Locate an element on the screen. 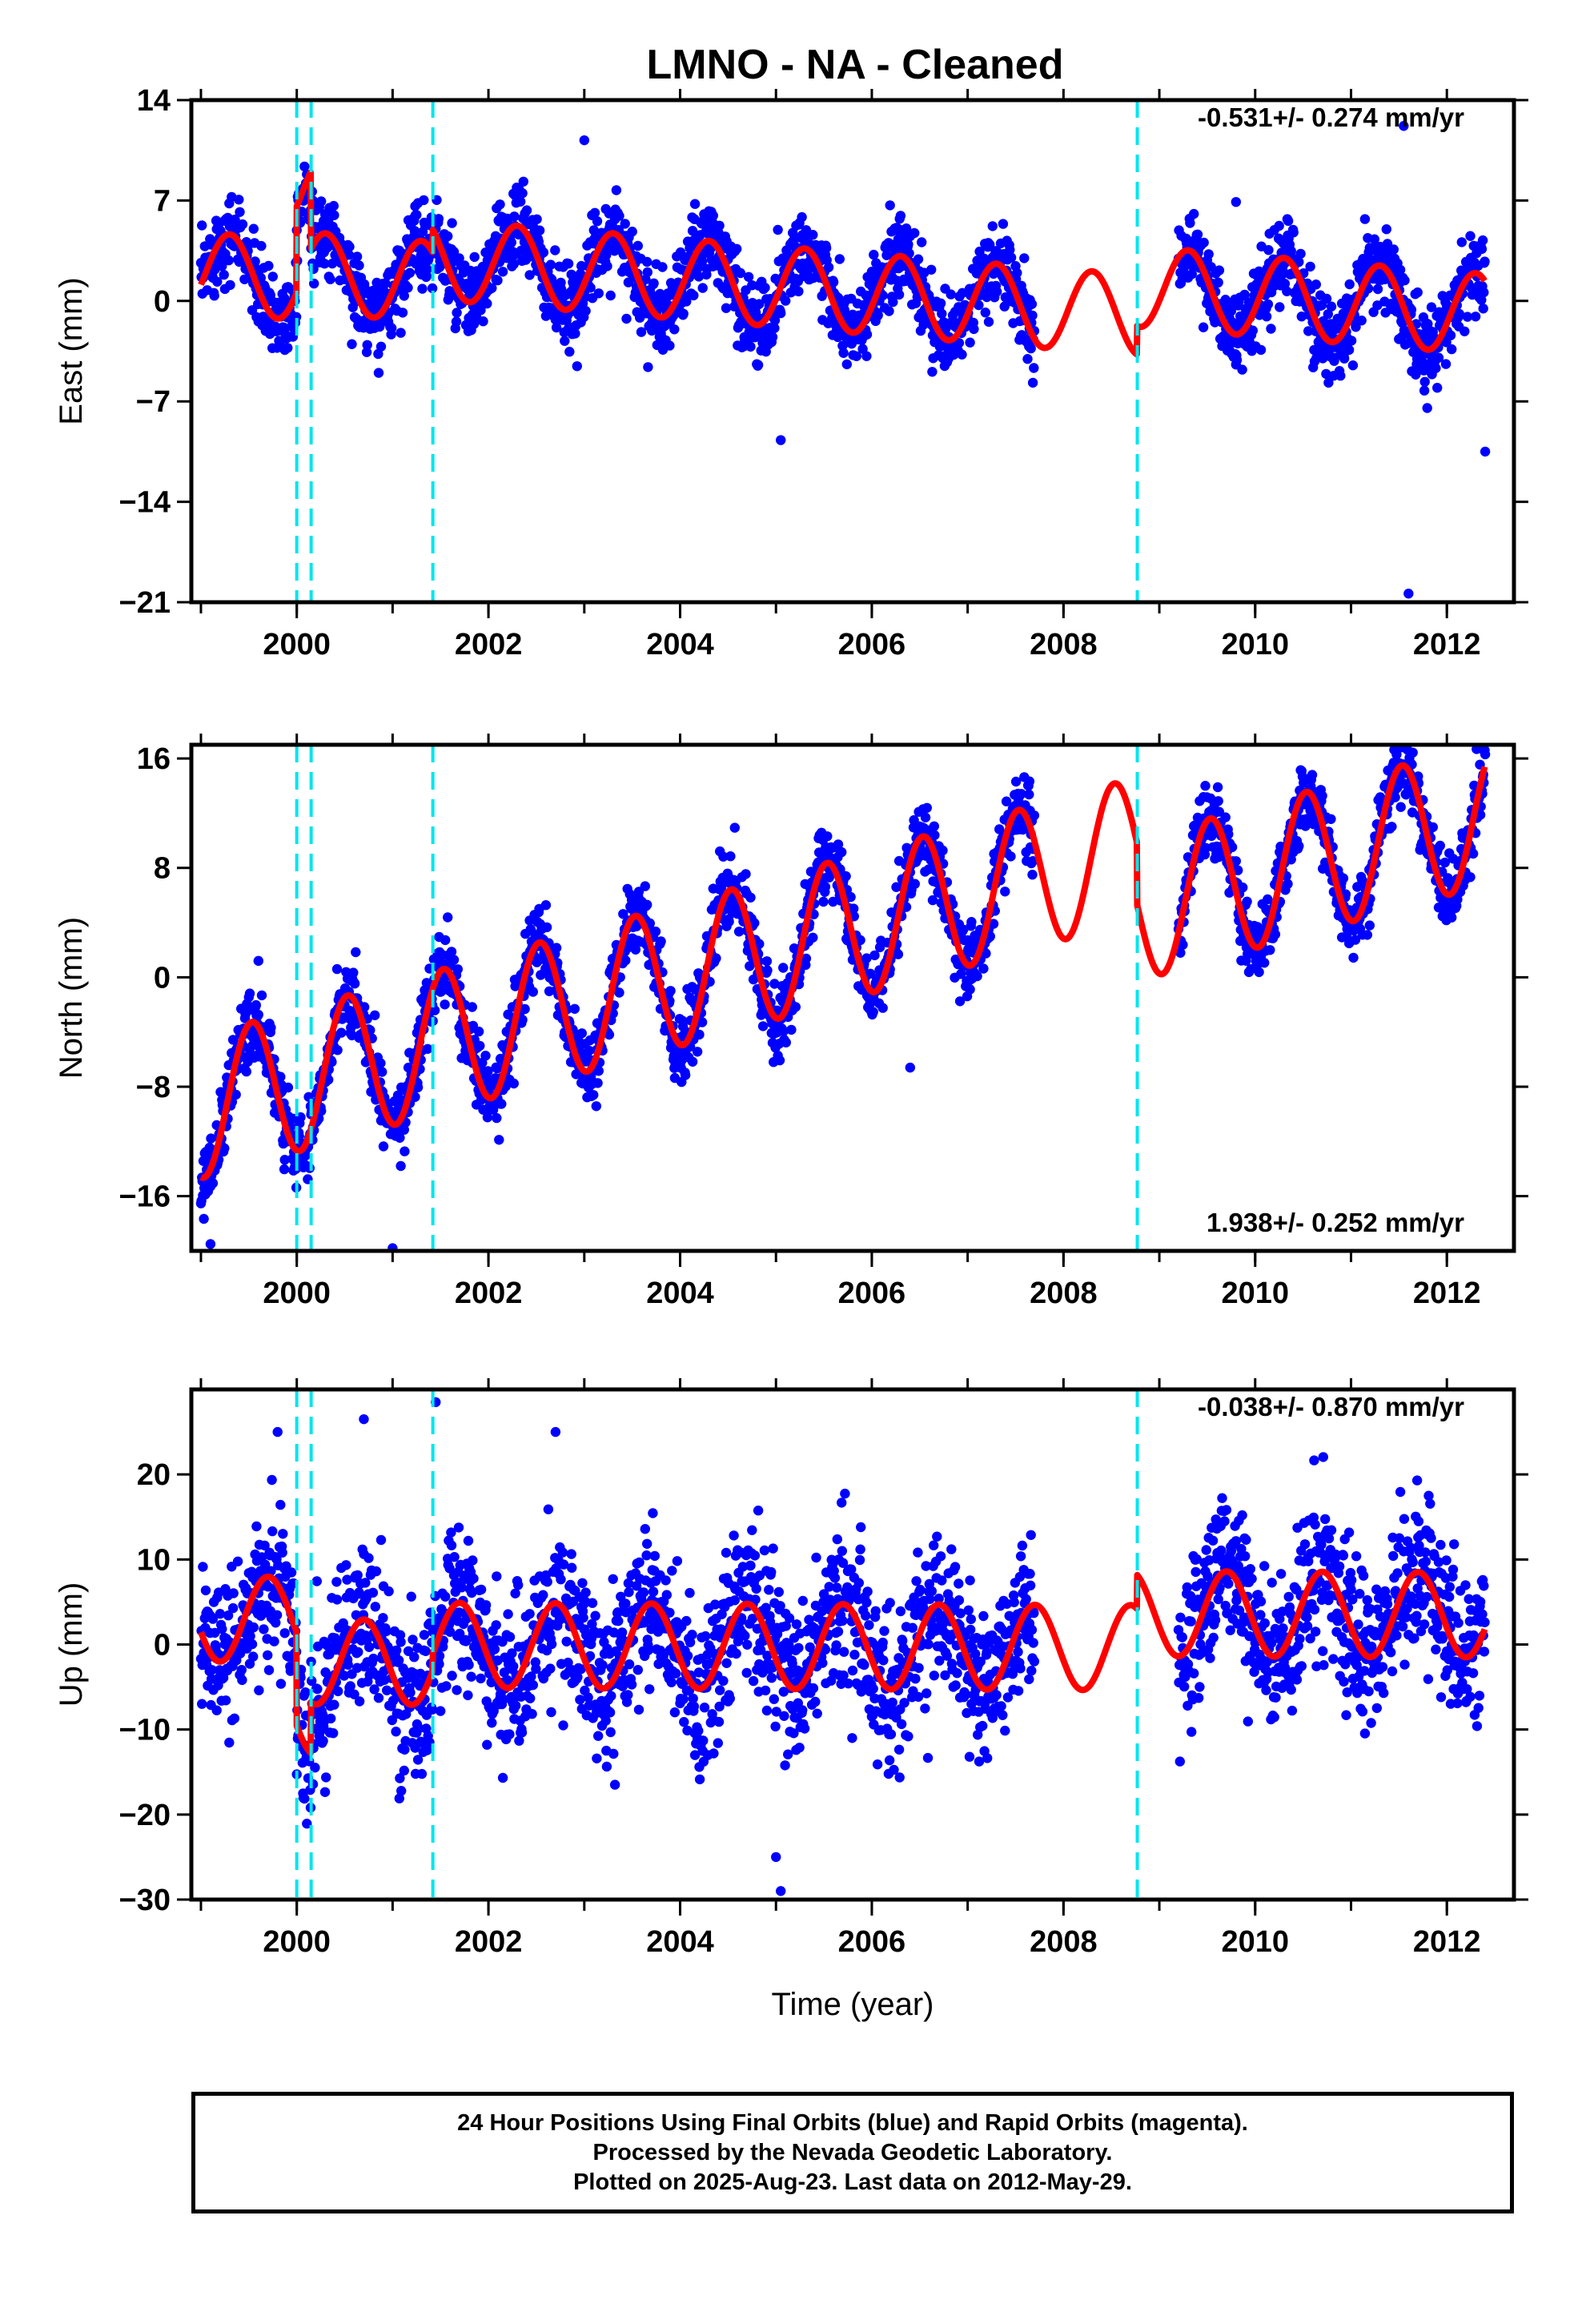 The image size is (1582, 2324). data-point-outlier is located at coordinates (781, 440).